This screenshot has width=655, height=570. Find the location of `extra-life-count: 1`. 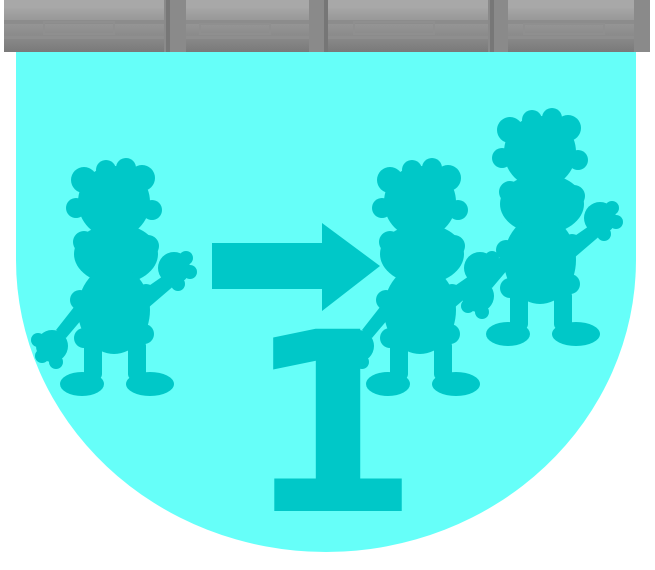

extra-life-count: 1 is located at coordinates (332, 424).